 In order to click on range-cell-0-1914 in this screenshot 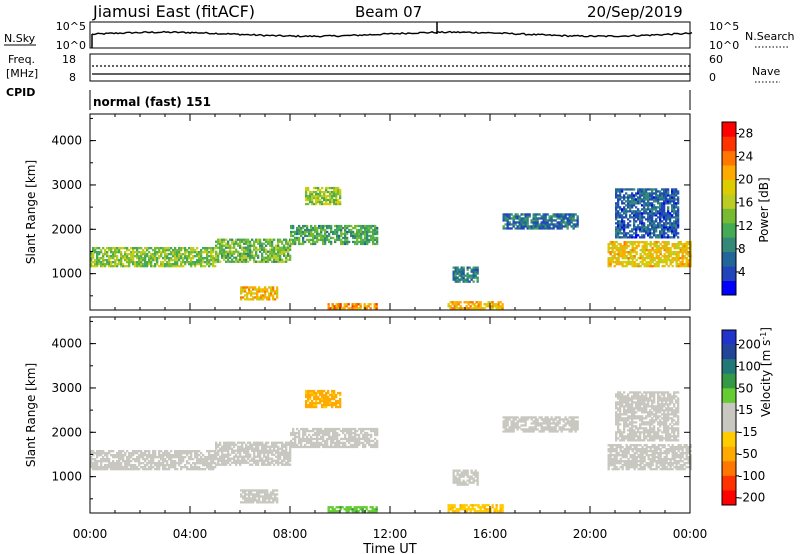, I will do `click(628, 254)`.